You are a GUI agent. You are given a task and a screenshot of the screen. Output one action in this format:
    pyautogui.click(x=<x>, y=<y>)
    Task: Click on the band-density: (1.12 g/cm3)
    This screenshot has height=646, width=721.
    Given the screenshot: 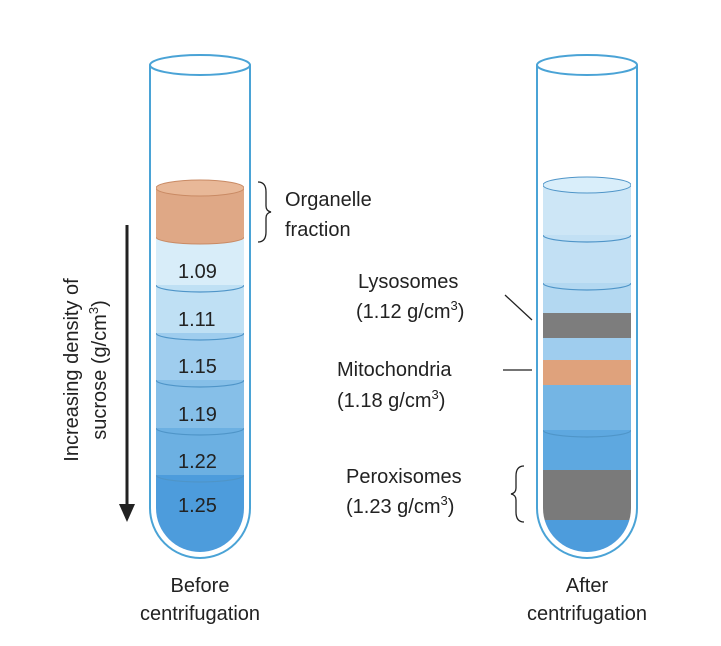 What is the action you would take?
    pyautogui.click(x=410, y=310)
    